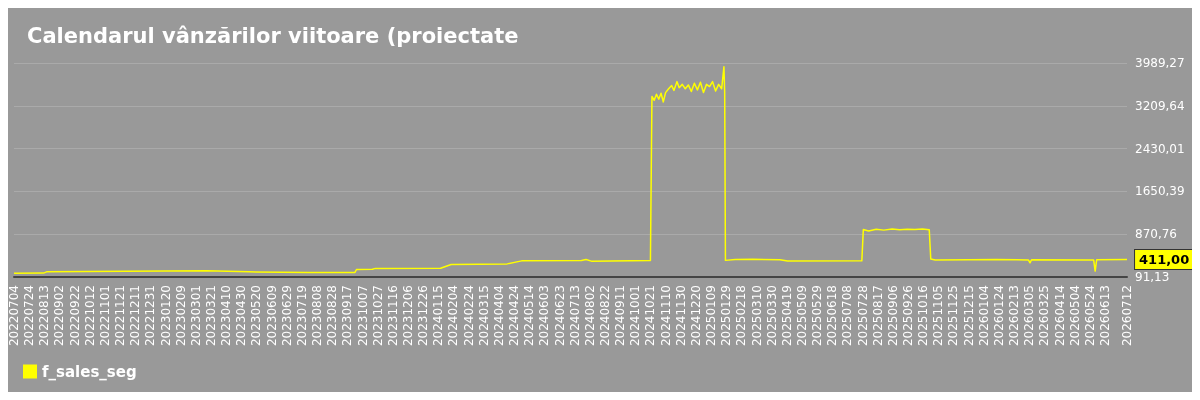  I want to click on x-tick-label: 20250109, so click(711, 316).